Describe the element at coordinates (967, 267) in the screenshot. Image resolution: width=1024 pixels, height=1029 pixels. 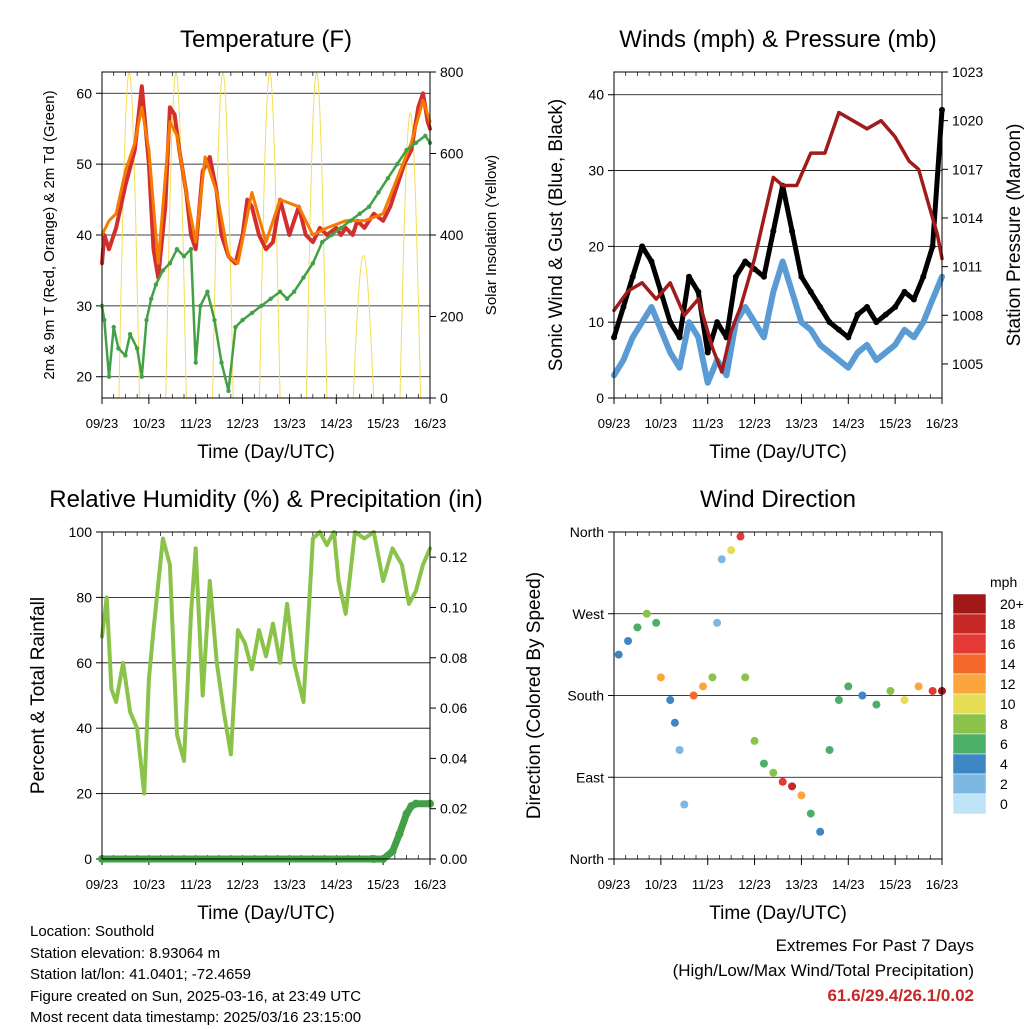
I see `y2-tick-label: 1011` at that location.